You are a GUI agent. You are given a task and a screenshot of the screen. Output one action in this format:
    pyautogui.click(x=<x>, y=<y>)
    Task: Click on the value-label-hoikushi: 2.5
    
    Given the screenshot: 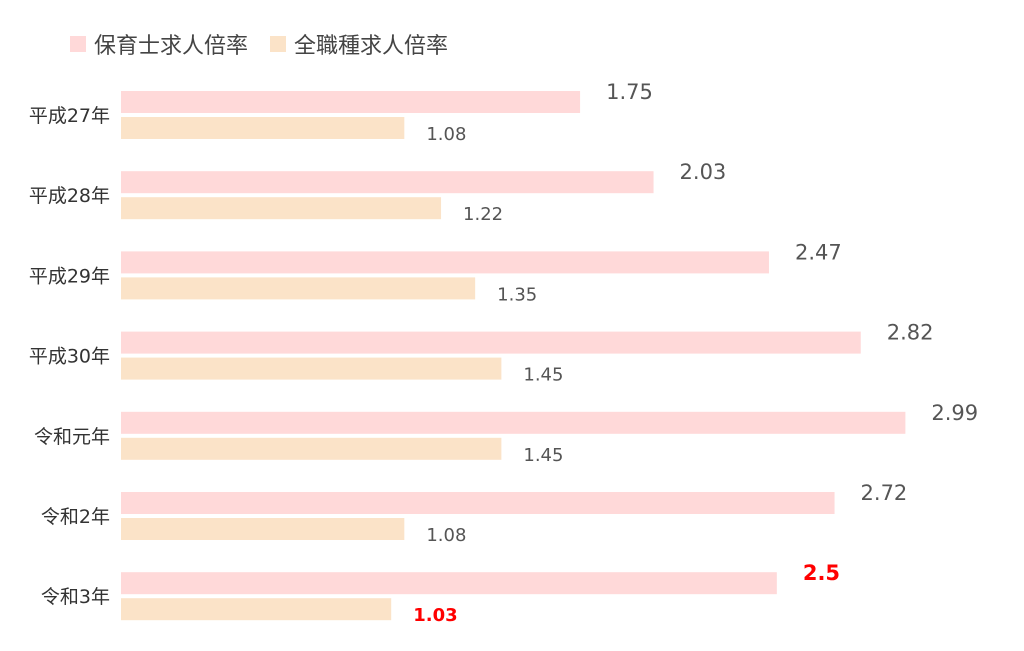 What is the action you would take?
    pyautogui.click(x=821, y=573)
    